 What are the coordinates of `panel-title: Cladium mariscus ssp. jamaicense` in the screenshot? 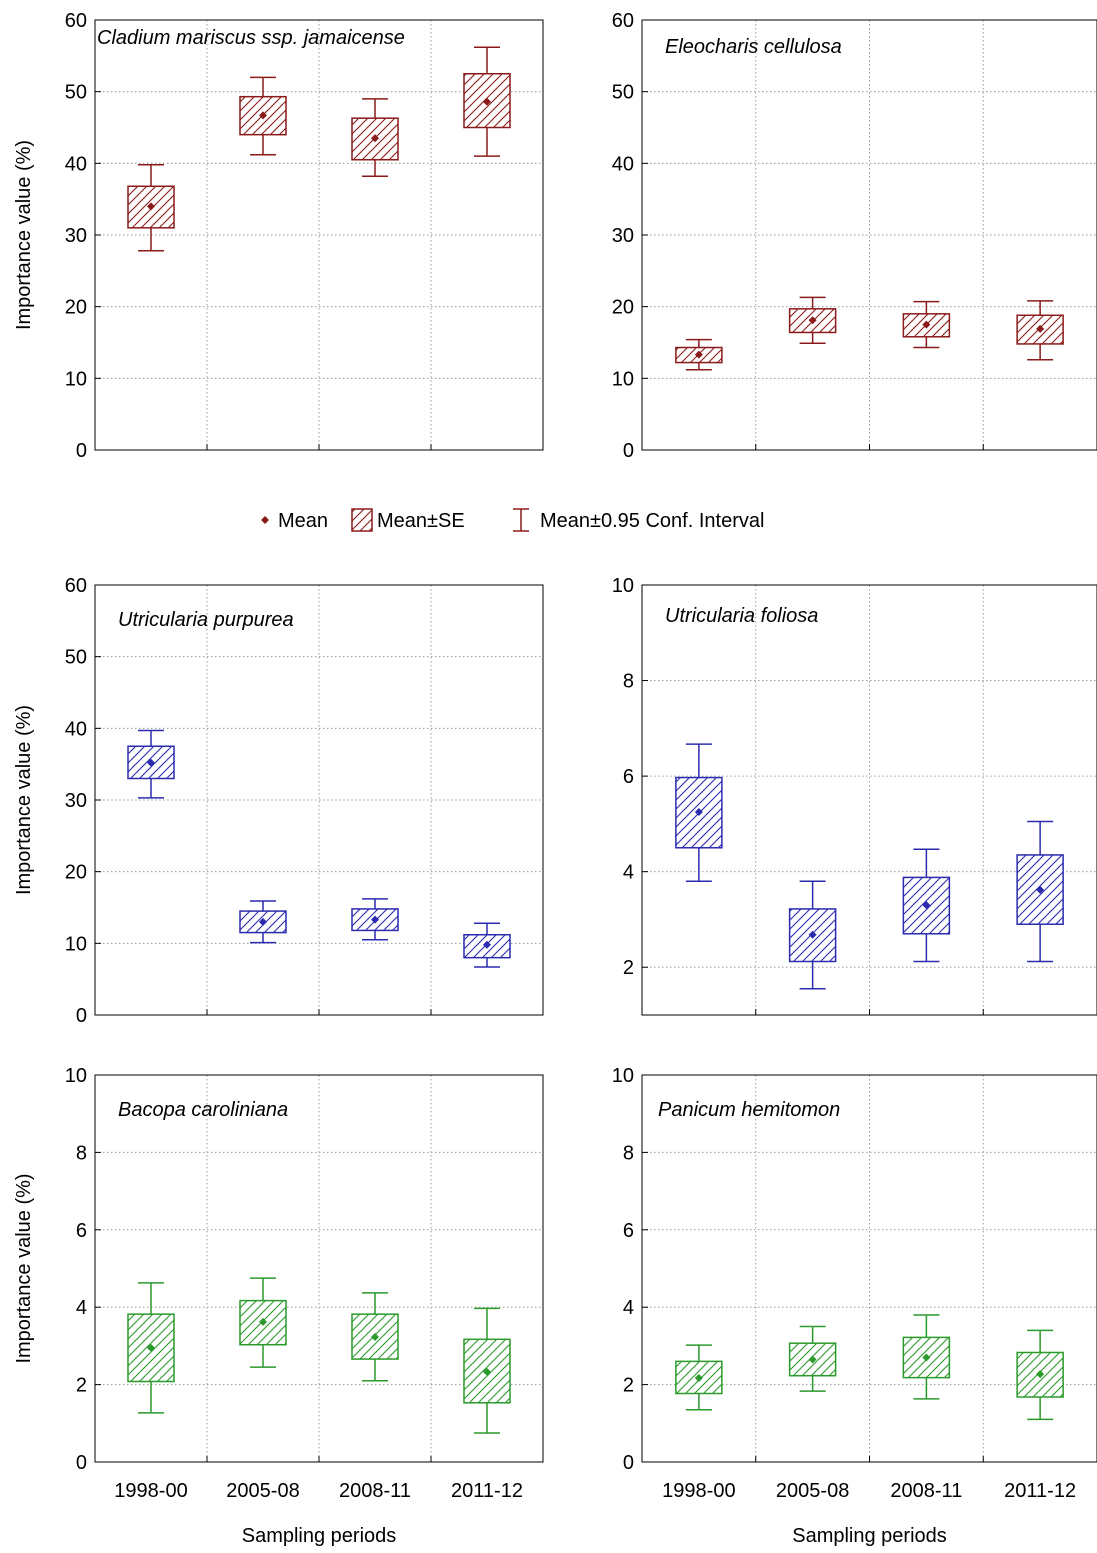 It's located at (251, 38).